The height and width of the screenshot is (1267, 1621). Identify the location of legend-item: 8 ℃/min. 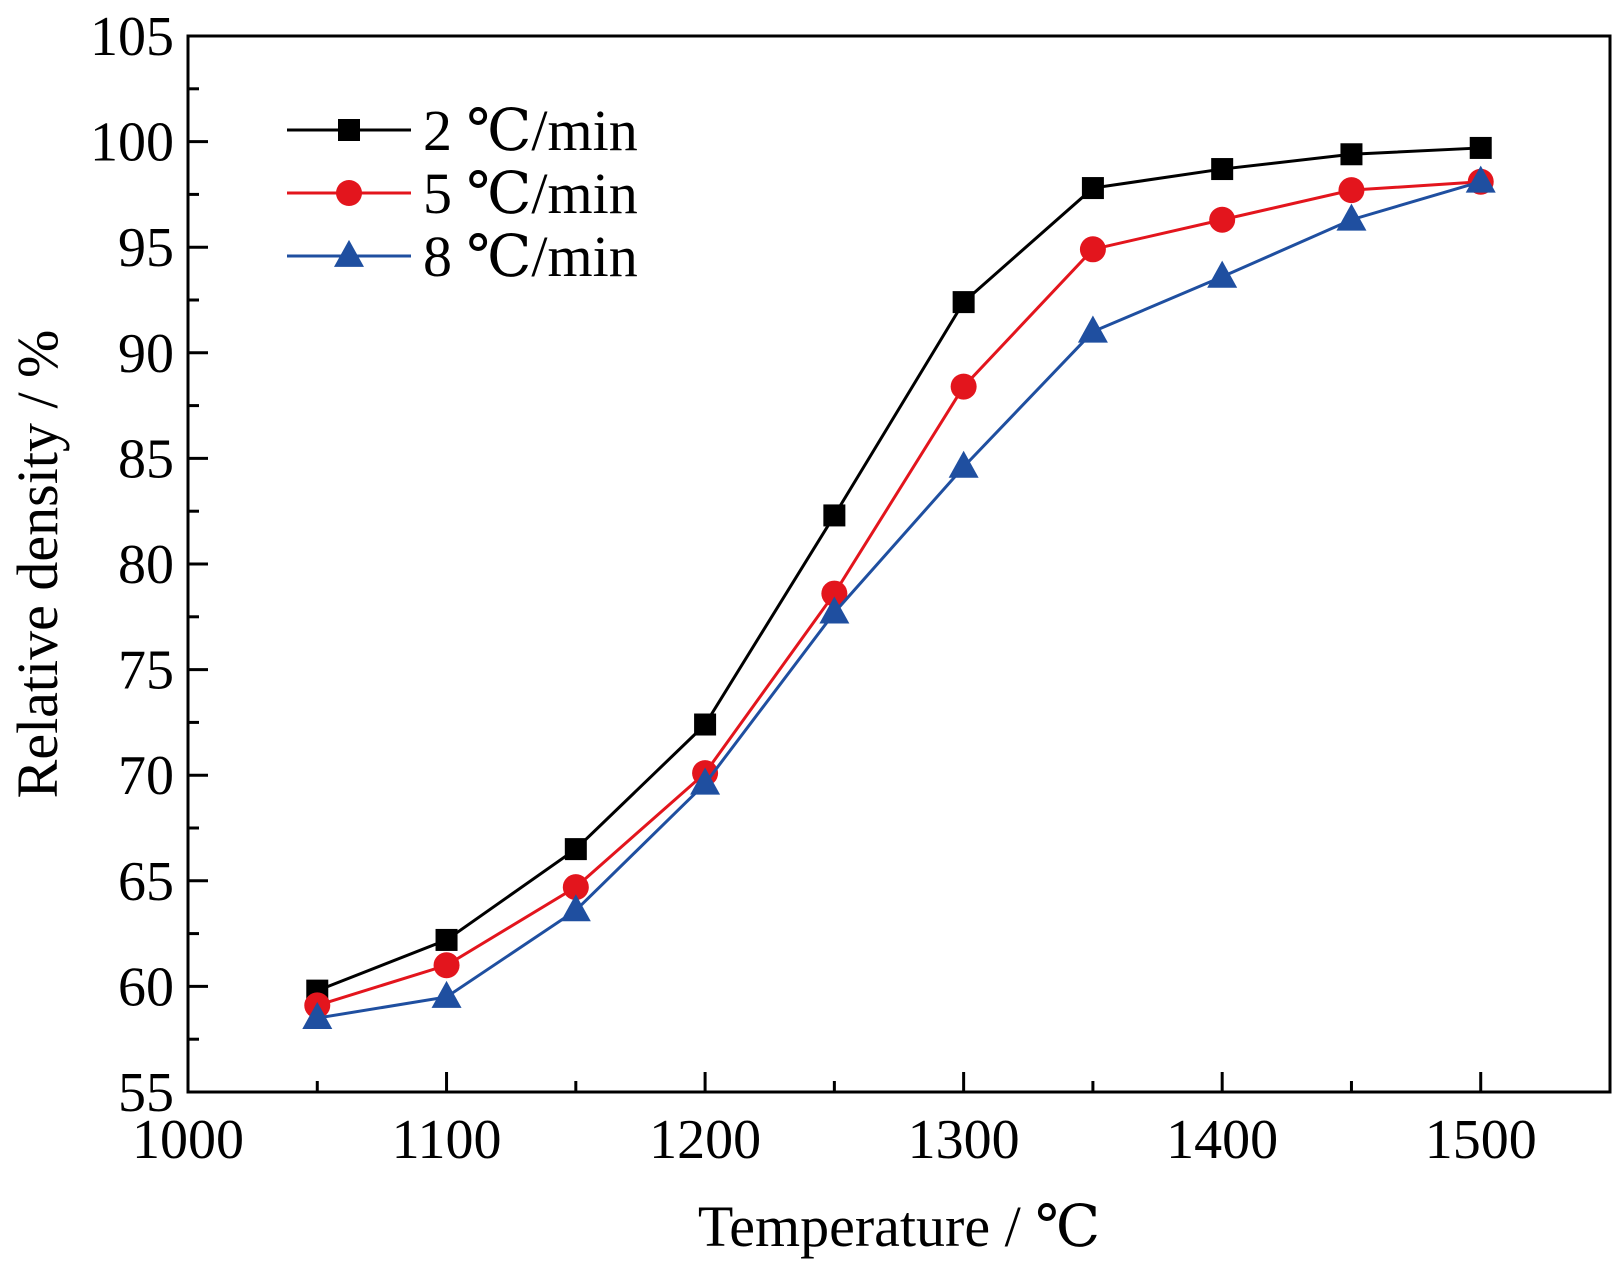
(462, 256).